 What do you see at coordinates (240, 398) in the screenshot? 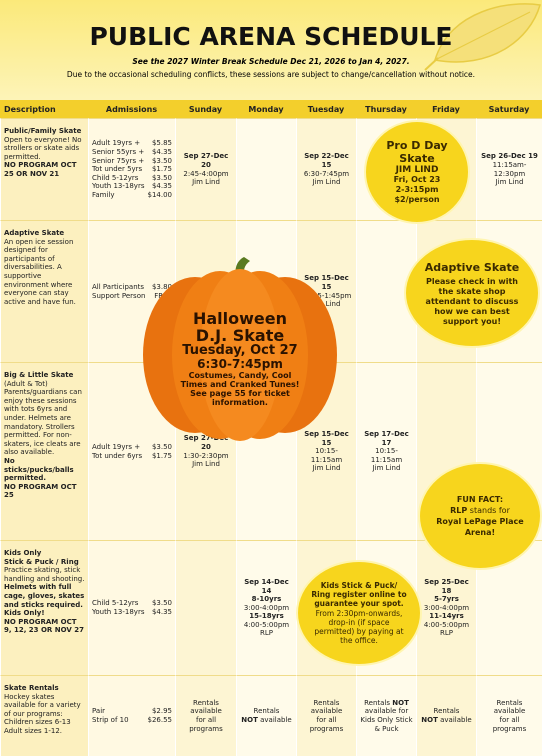
I see `text: See page 55 for ticket information.` at bounding box center [240, 398].